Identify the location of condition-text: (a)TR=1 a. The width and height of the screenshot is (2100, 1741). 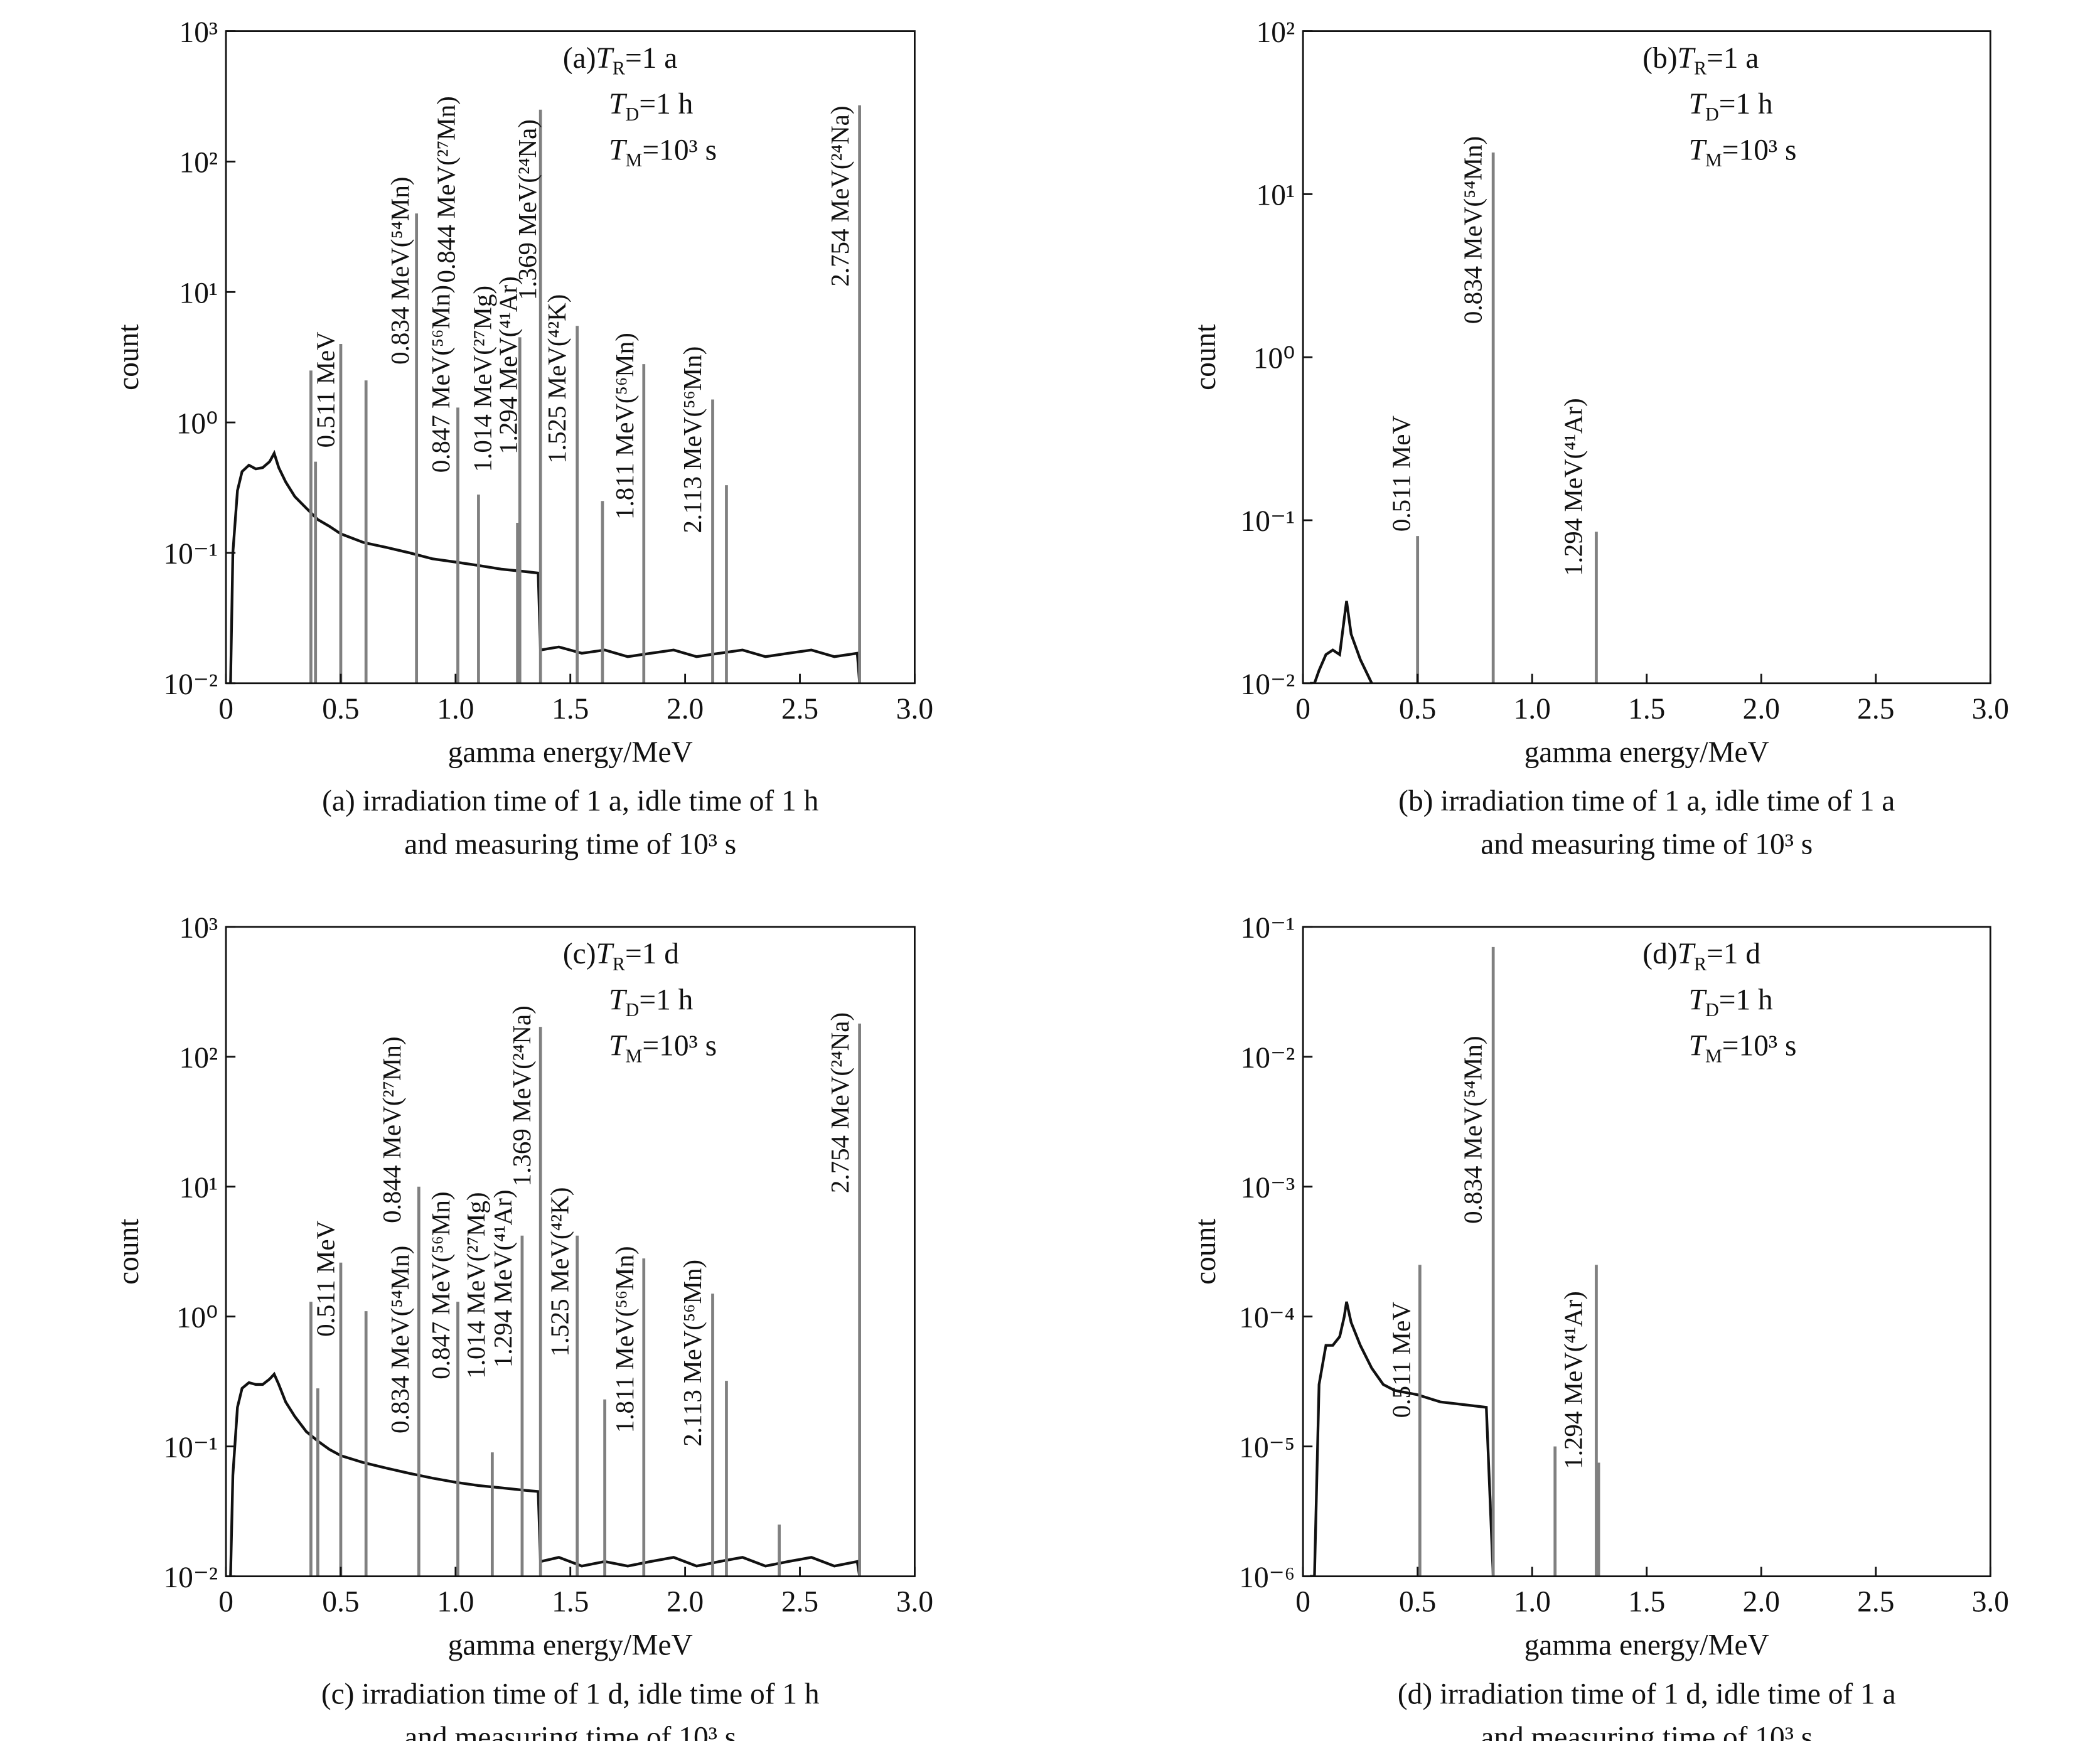
(620, 60).